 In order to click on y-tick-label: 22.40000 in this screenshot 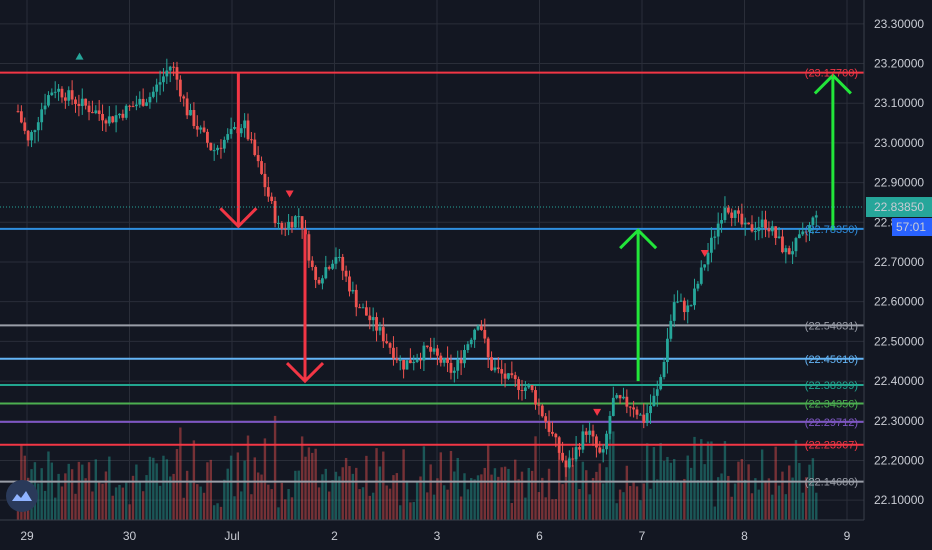, I will do `click(899, 381)`.